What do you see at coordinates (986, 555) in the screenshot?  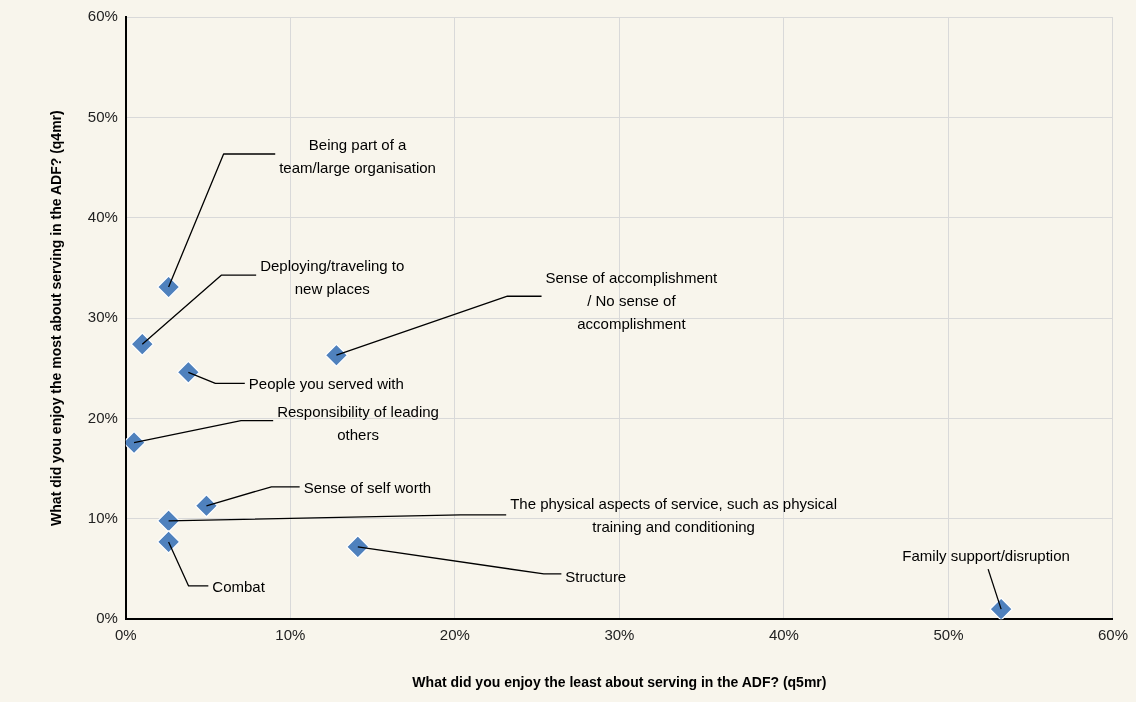 I see `annotation: Family support/disruption` at bounding box center [986, 555].